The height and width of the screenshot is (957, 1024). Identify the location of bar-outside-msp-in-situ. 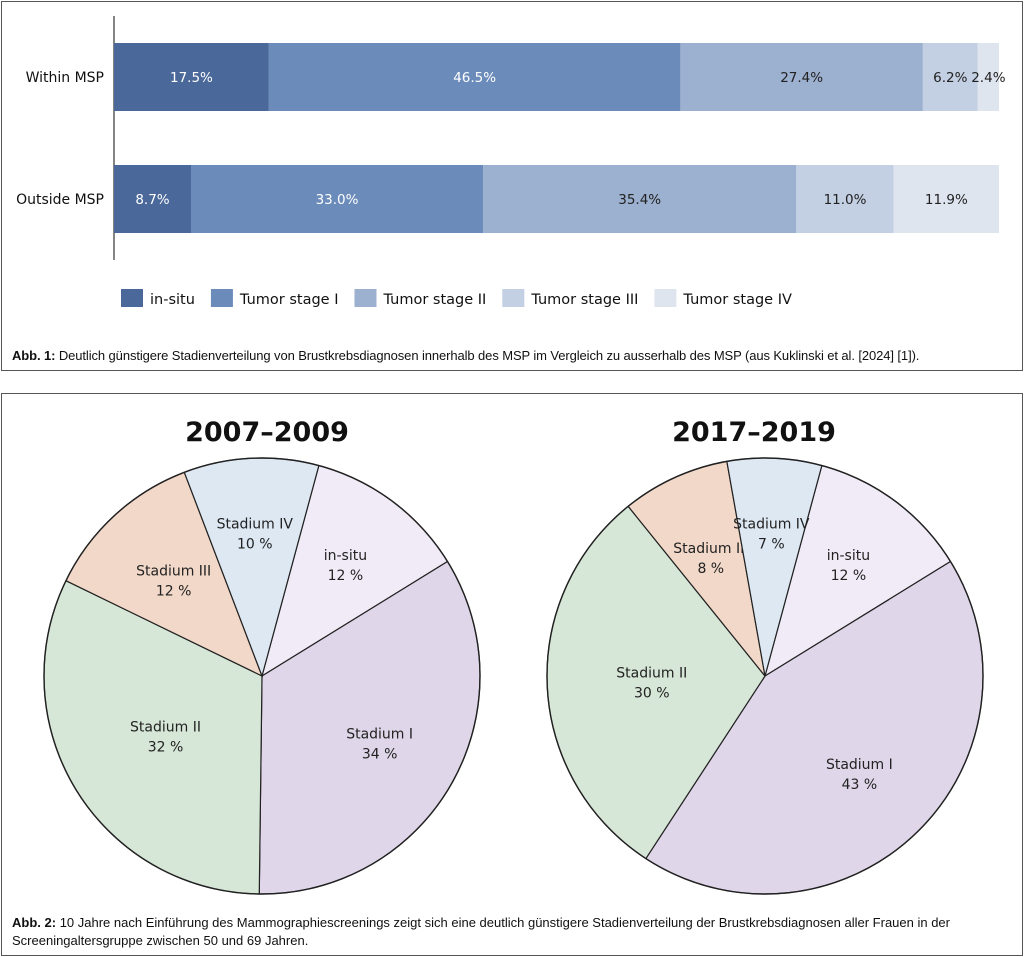
(152, 199).